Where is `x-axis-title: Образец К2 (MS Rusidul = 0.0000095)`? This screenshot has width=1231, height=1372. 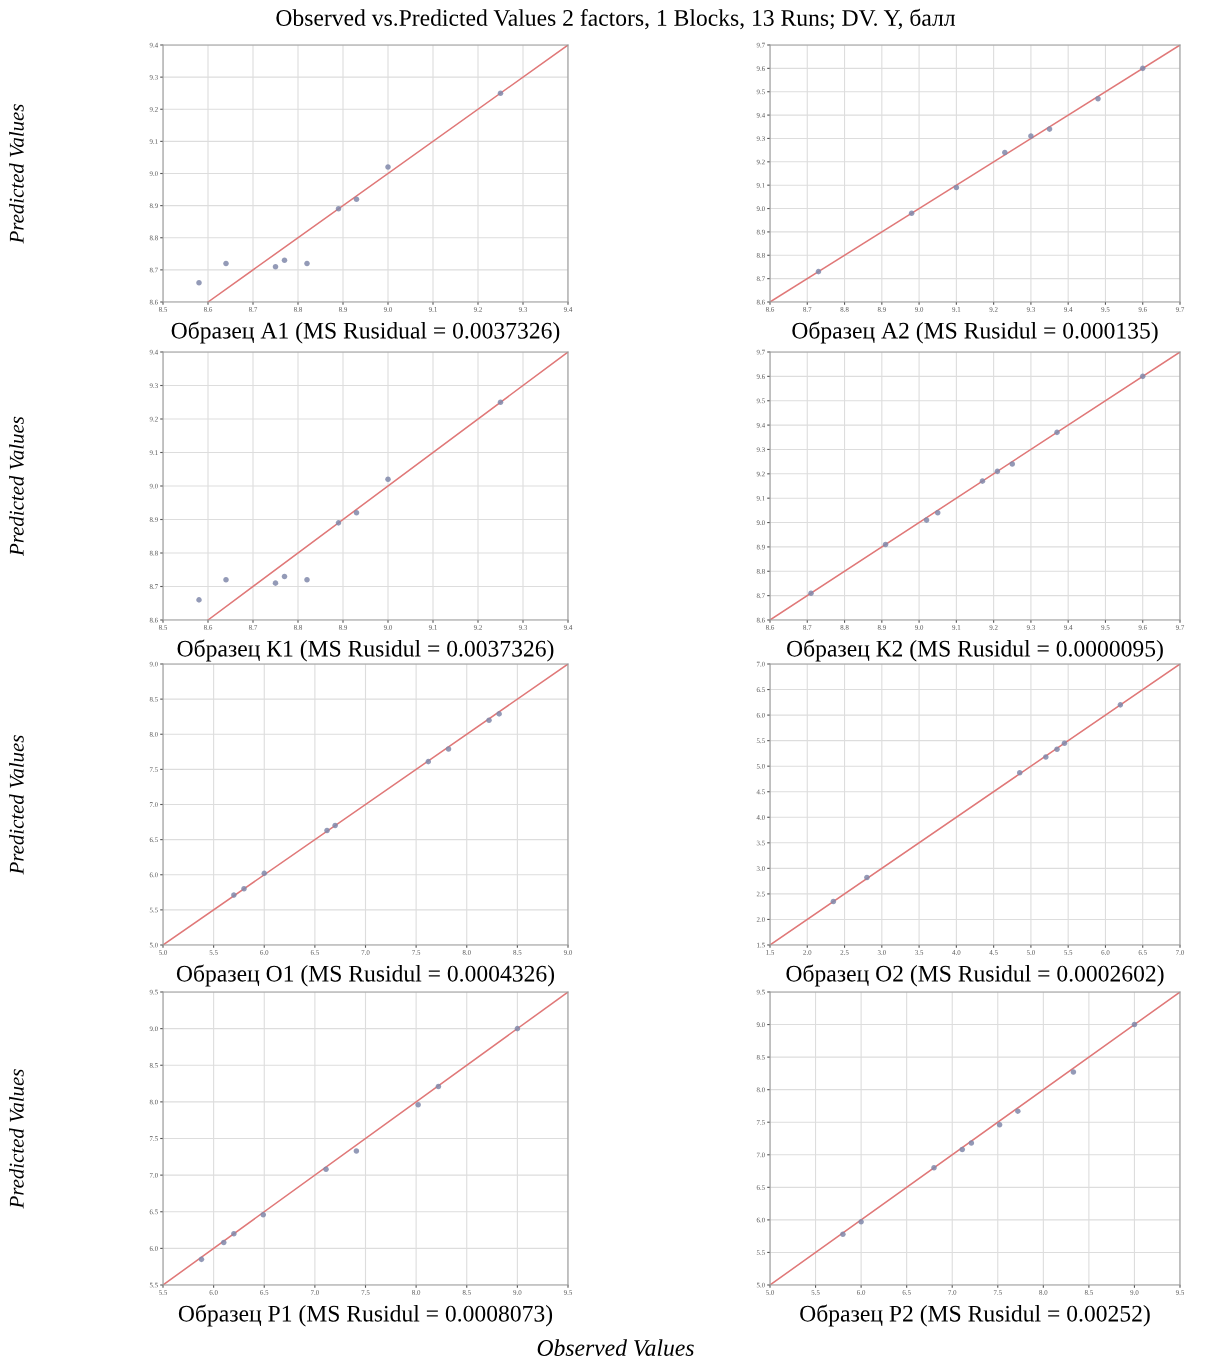
x-axis-title: Образец К2 (MS Rusidul = 0.0000095) is located at coordinates (975, 650).